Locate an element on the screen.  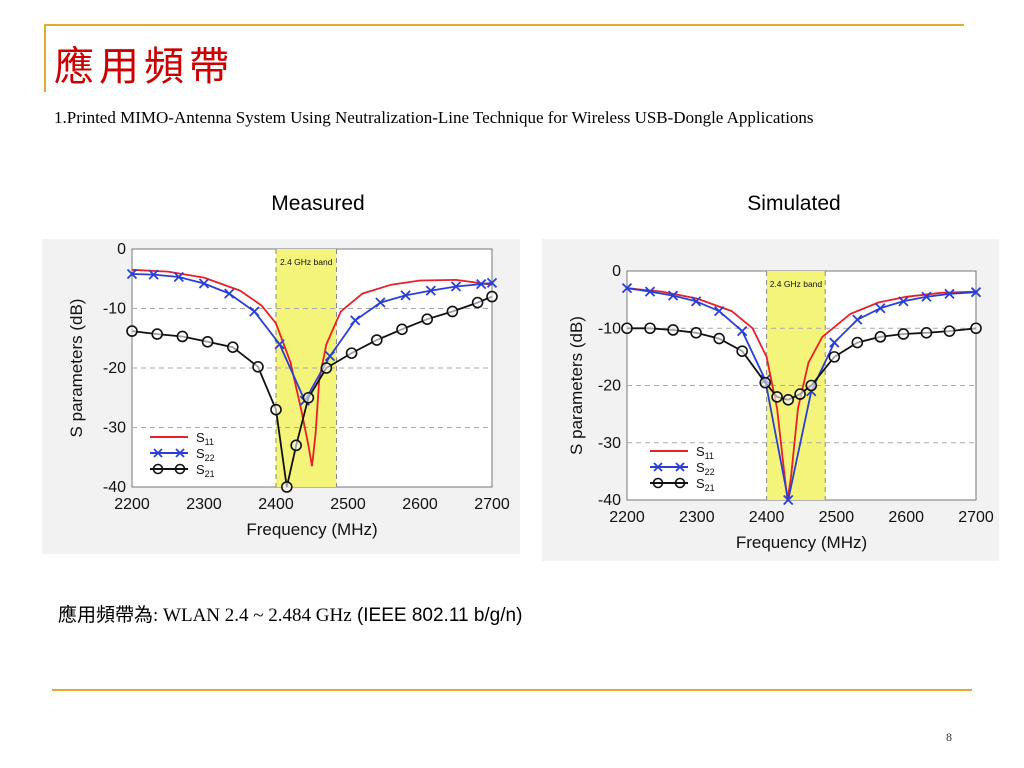
page-number: 8 is located at coordinates (949, 737).